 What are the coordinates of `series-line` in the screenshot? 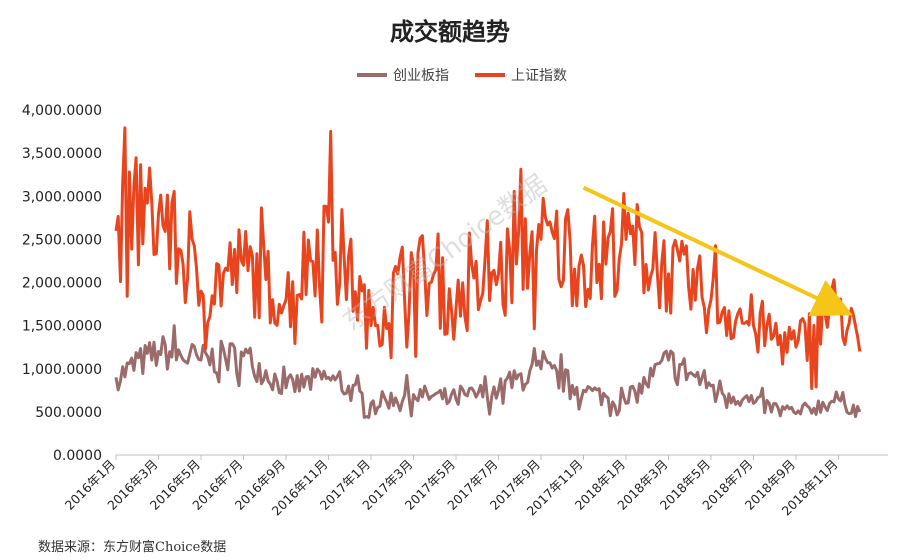 It's located at (488, 371).